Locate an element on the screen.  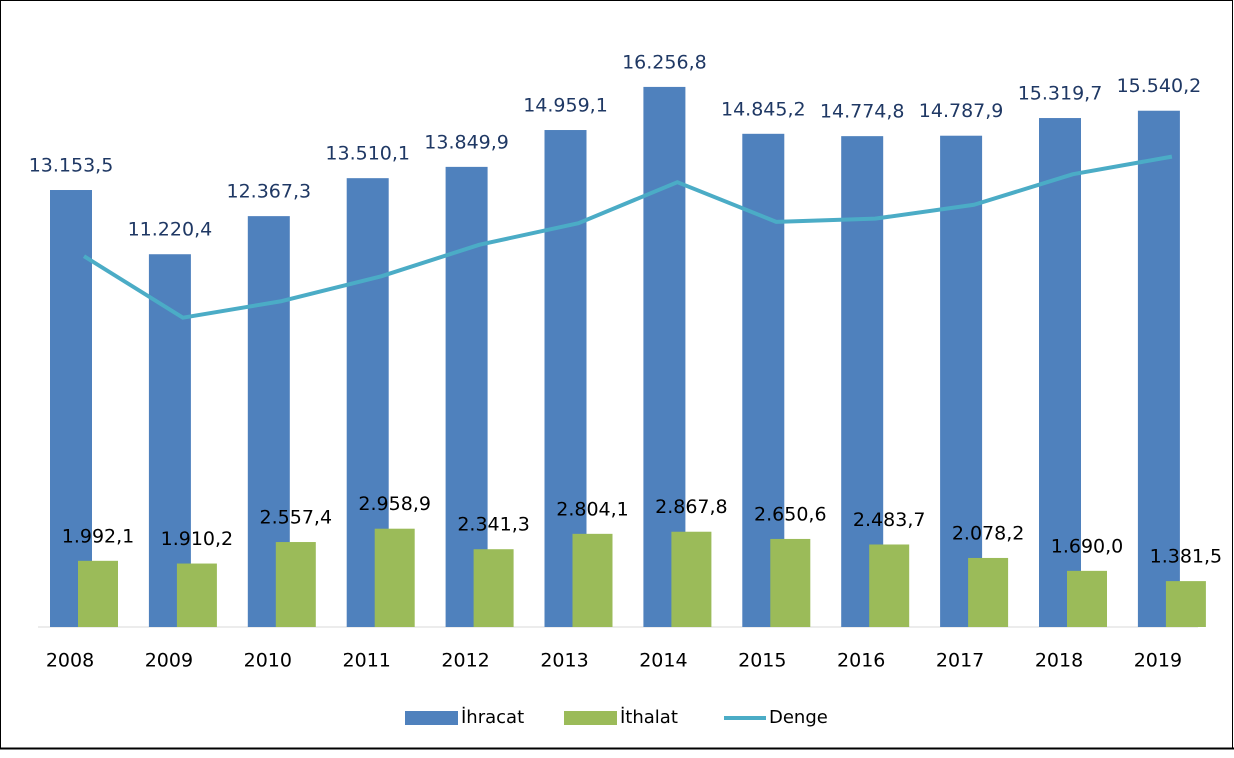
value-label: 2.078,2 is located at coordinates (988, 533).